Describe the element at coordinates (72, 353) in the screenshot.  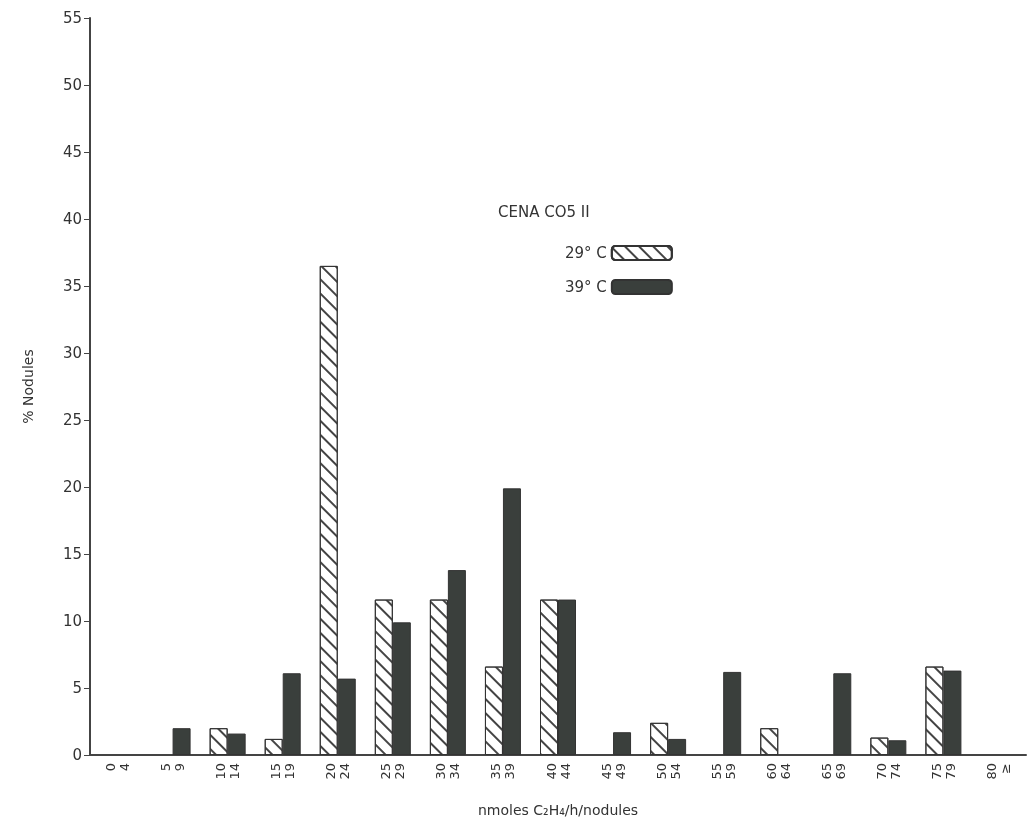
I see `y-tick-label: 30` at that location.